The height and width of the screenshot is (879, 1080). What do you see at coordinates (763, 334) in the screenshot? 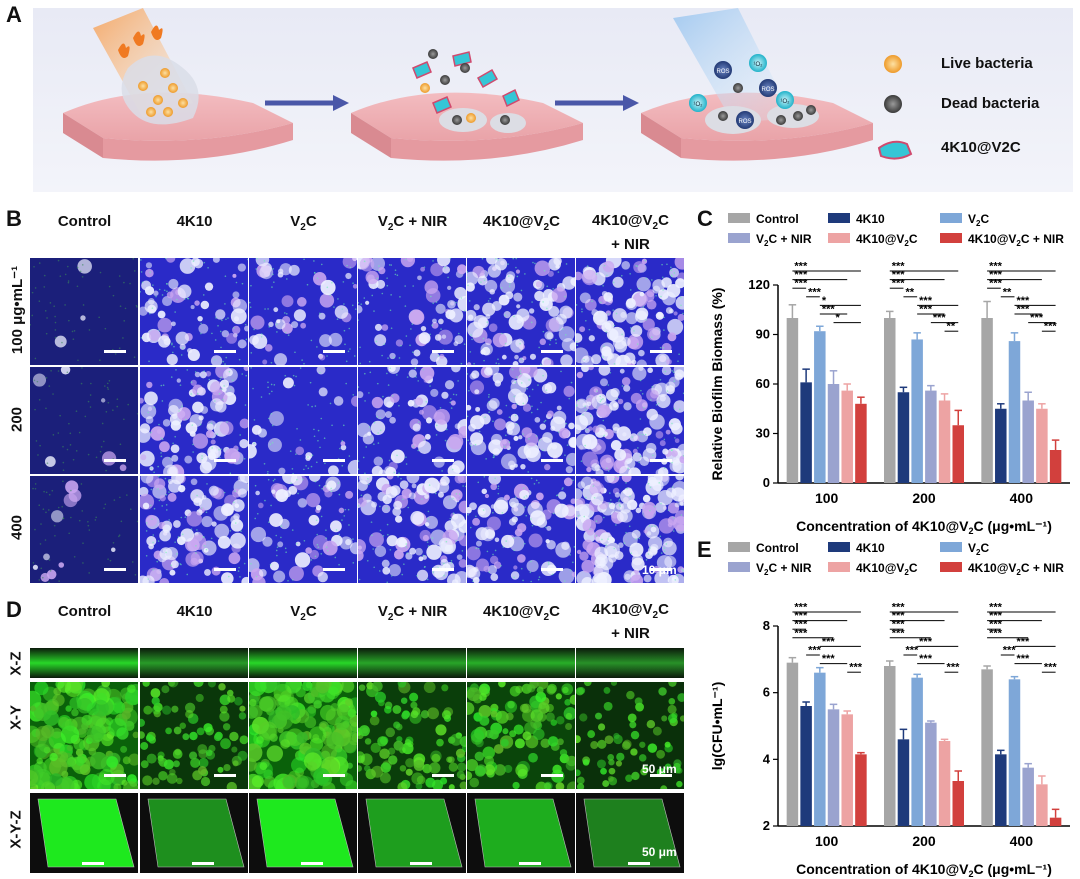
I see `y-tick-label: 90` at bounding box center [763, 334].